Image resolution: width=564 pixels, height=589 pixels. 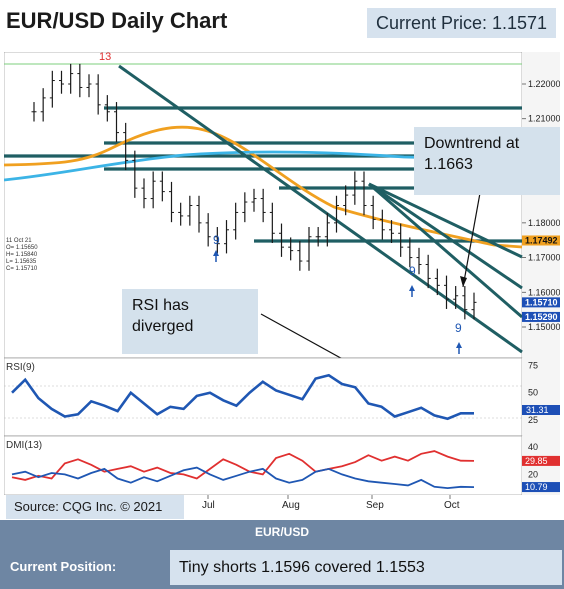 I want to click on price-tick-label: 1.15000, so click(x=544, y=327).